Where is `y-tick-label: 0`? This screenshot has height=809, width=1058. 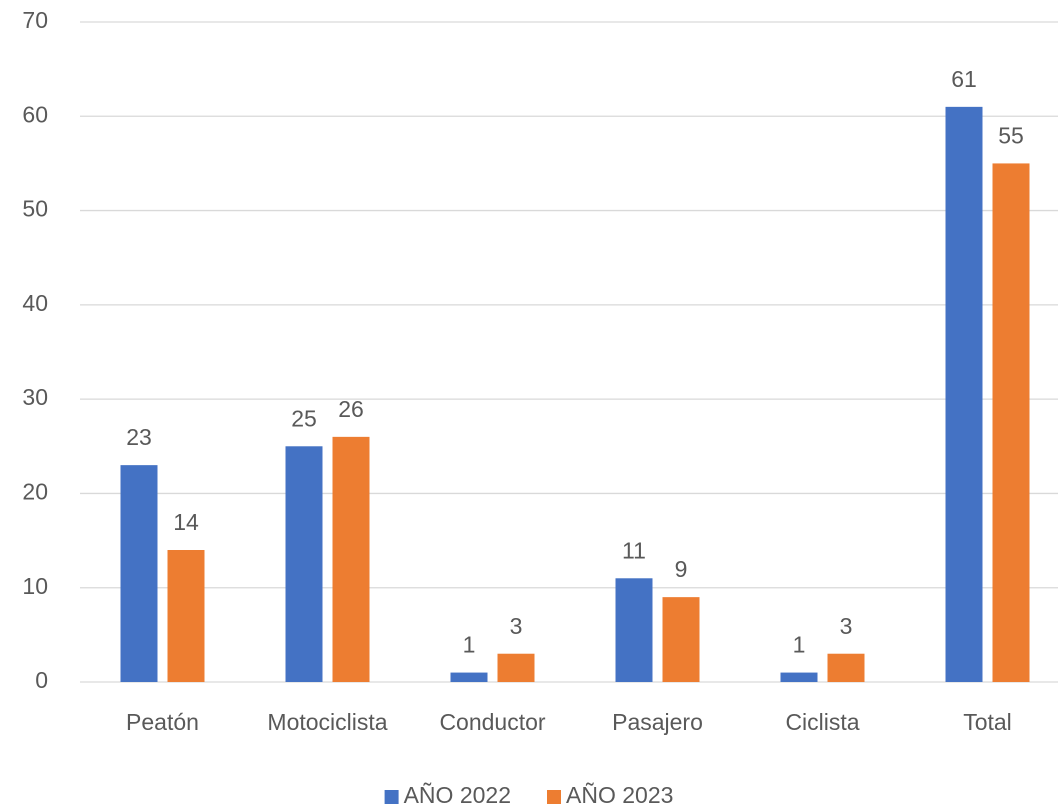 y-tick-label: 0 is located at coordinates (41, 680).